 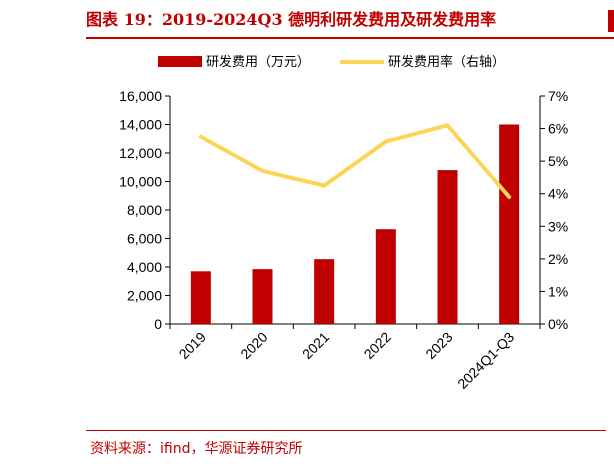 What do you see at coordinates (192, 345) in the screenshot?
I see `x-tick-label: 2019` at bounding box center [192, 345].